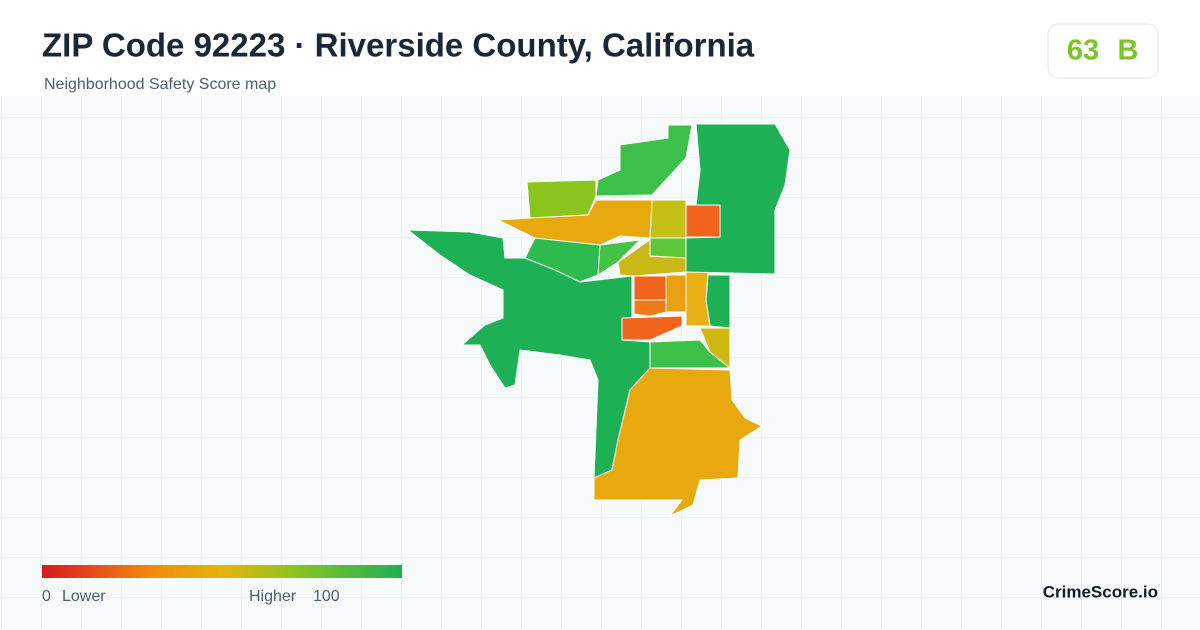 Image resolution: width=1200 pixels, height=630 pixels. What do you see at coordinates (273, 596) in the screenshot?
I see `legend-max-label: Higher` at bounding box center [273, 596].